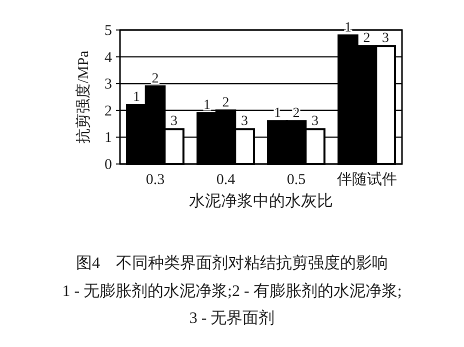 This screenshot has height=347, width=464. What do you see at coordinates (155, 78) in the screenshot?
I see `series-label: 2` at bounding box center [155, 78].